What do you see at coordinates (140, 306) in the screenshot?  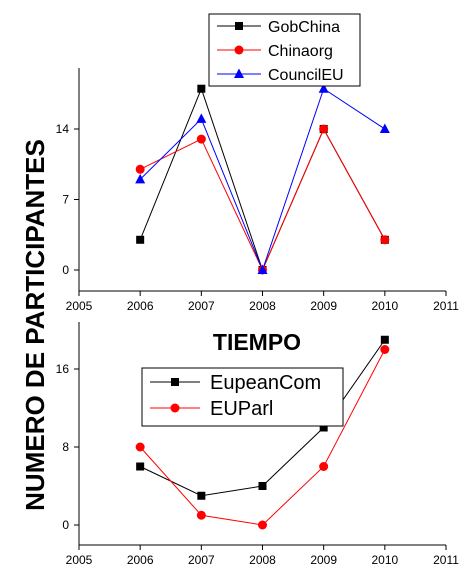 I see `top-x-tick-label: 2006` at bounding box center [140, 306].